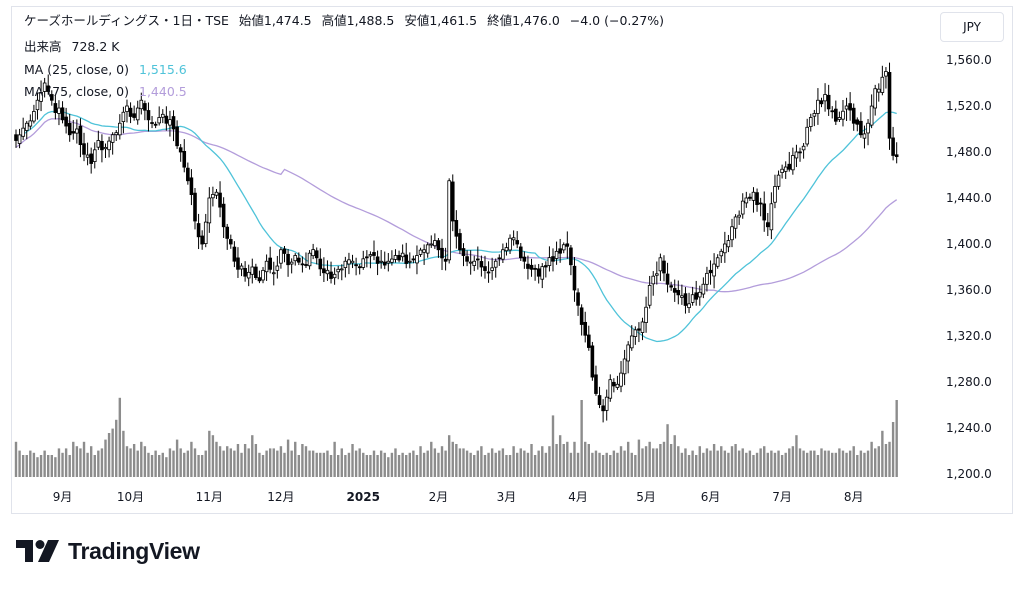  Describe the element at coordinates (108, 551) in the screenshot. I see `tradingview-logo: TradingView` at that location.